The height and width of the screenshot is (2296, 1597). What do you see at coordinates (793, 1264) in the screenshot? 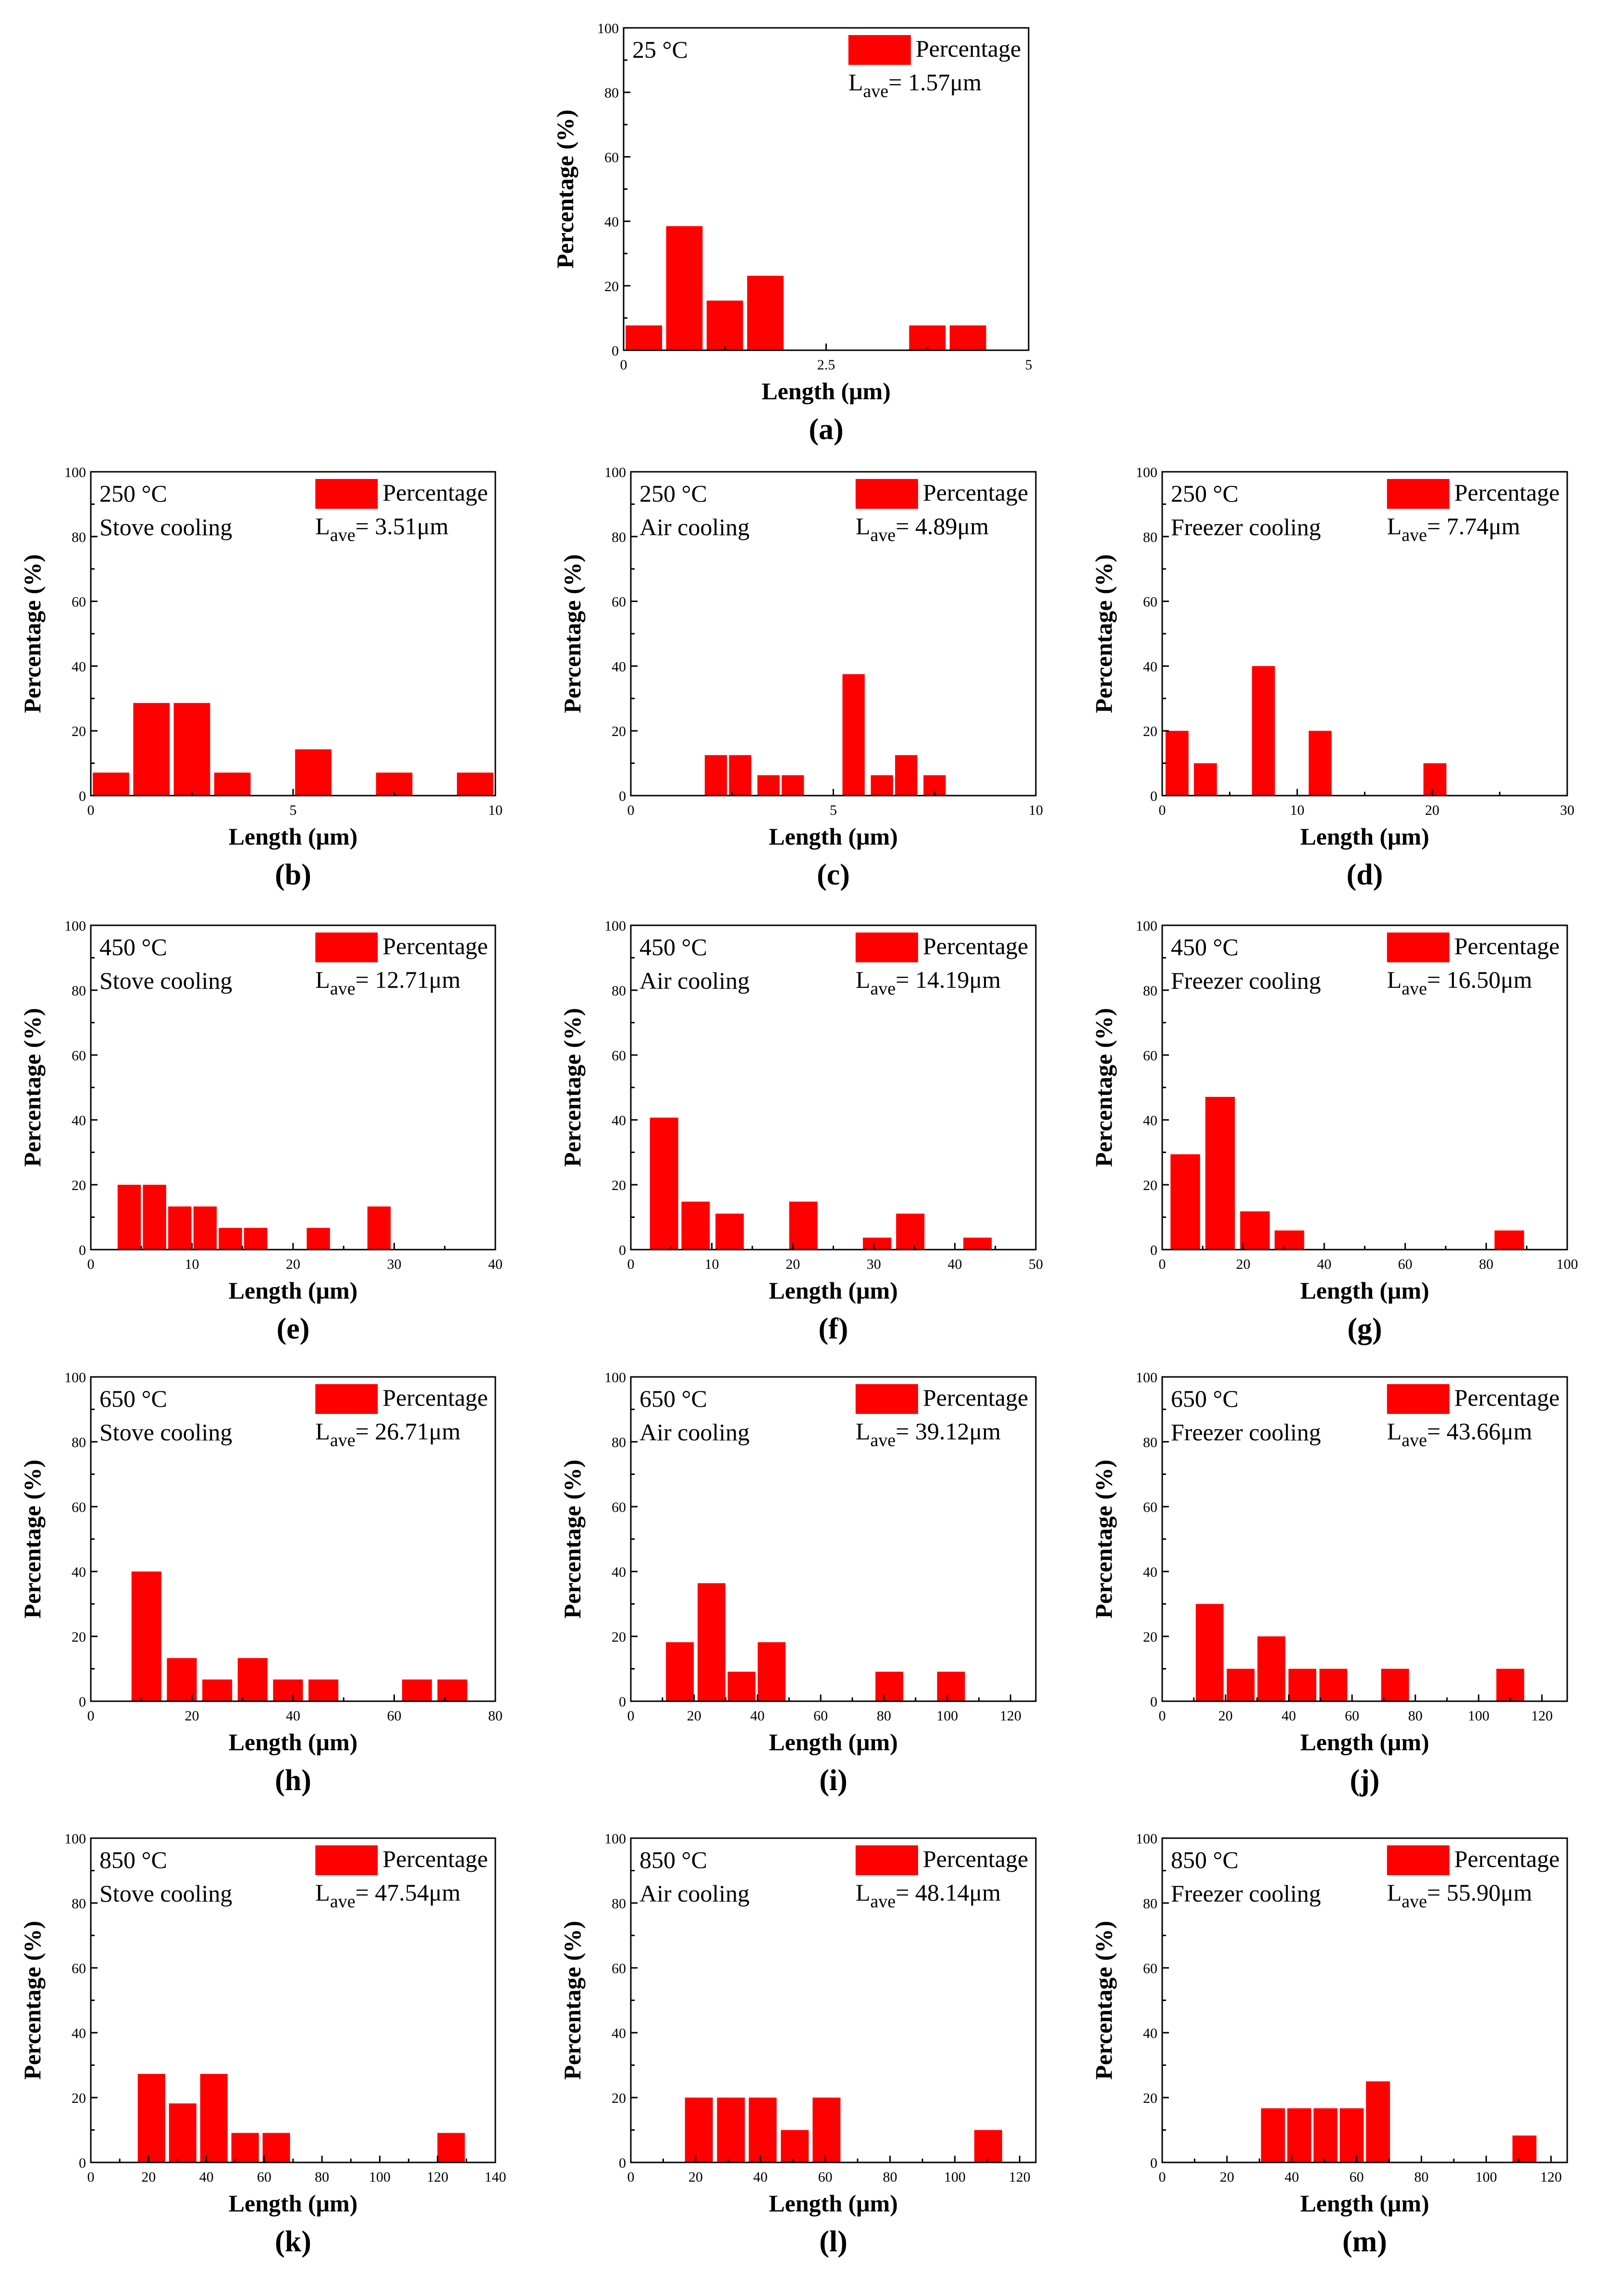
I see `x-tick-label-f: 20` at bounding box center [793, 1264].